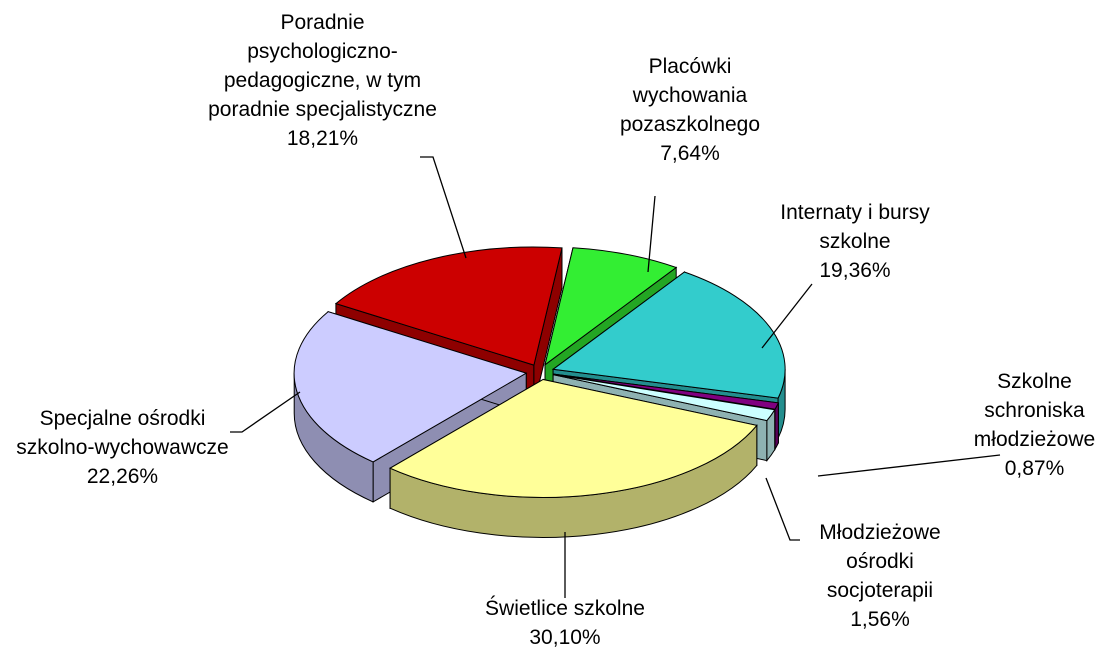 The height and width of the screenshot is (649, 1101). I want to click on slice-label: Świetlice szkolne 30,10%, so click(565, 621).